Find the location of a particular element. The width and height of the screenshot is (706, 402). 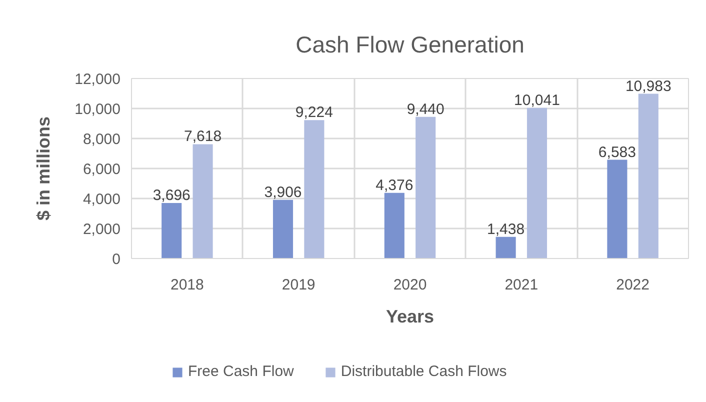

x-tick-label: 2020 is located at coordinates (410, 285).